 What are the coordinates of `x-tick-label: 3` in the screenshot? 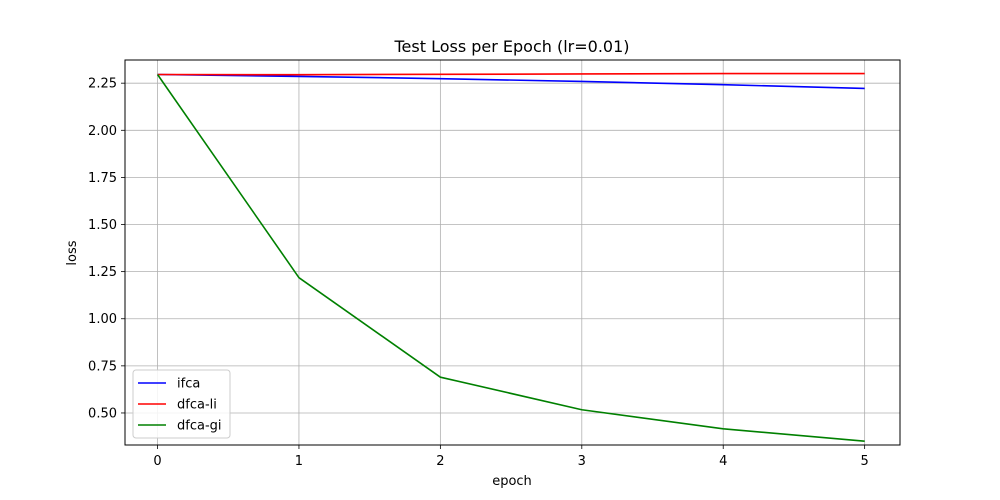 It's located at (582, 461).